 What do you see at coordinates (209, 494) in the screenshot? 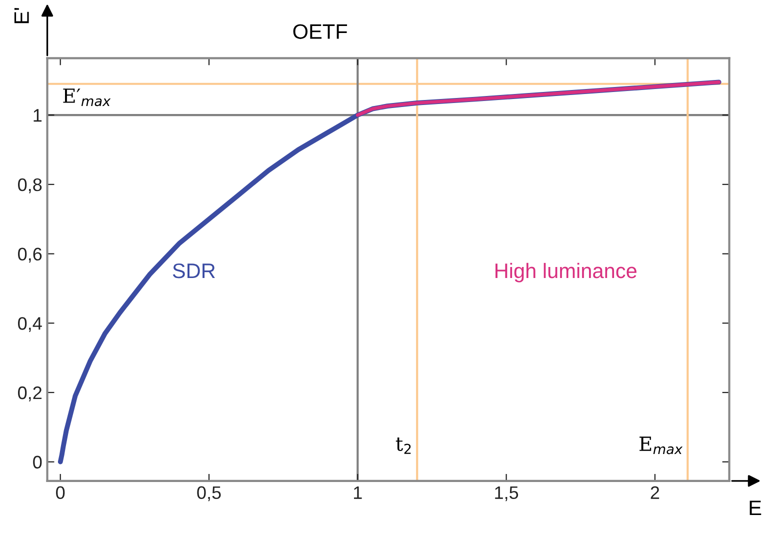
I see `x-tick-label: 0,5` at bounding box center [209, 494].